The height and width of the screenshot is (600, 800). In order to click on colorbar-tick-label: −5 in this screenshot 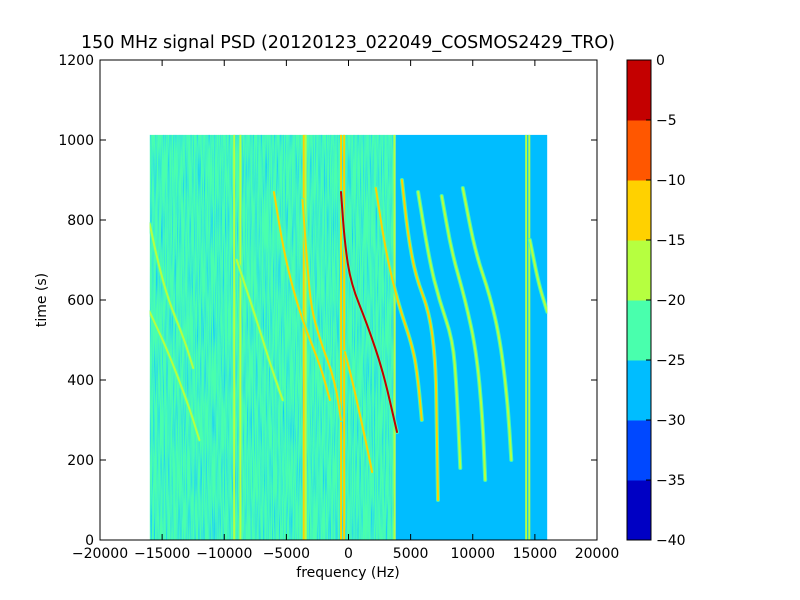, I will do `click(666, 121)`.